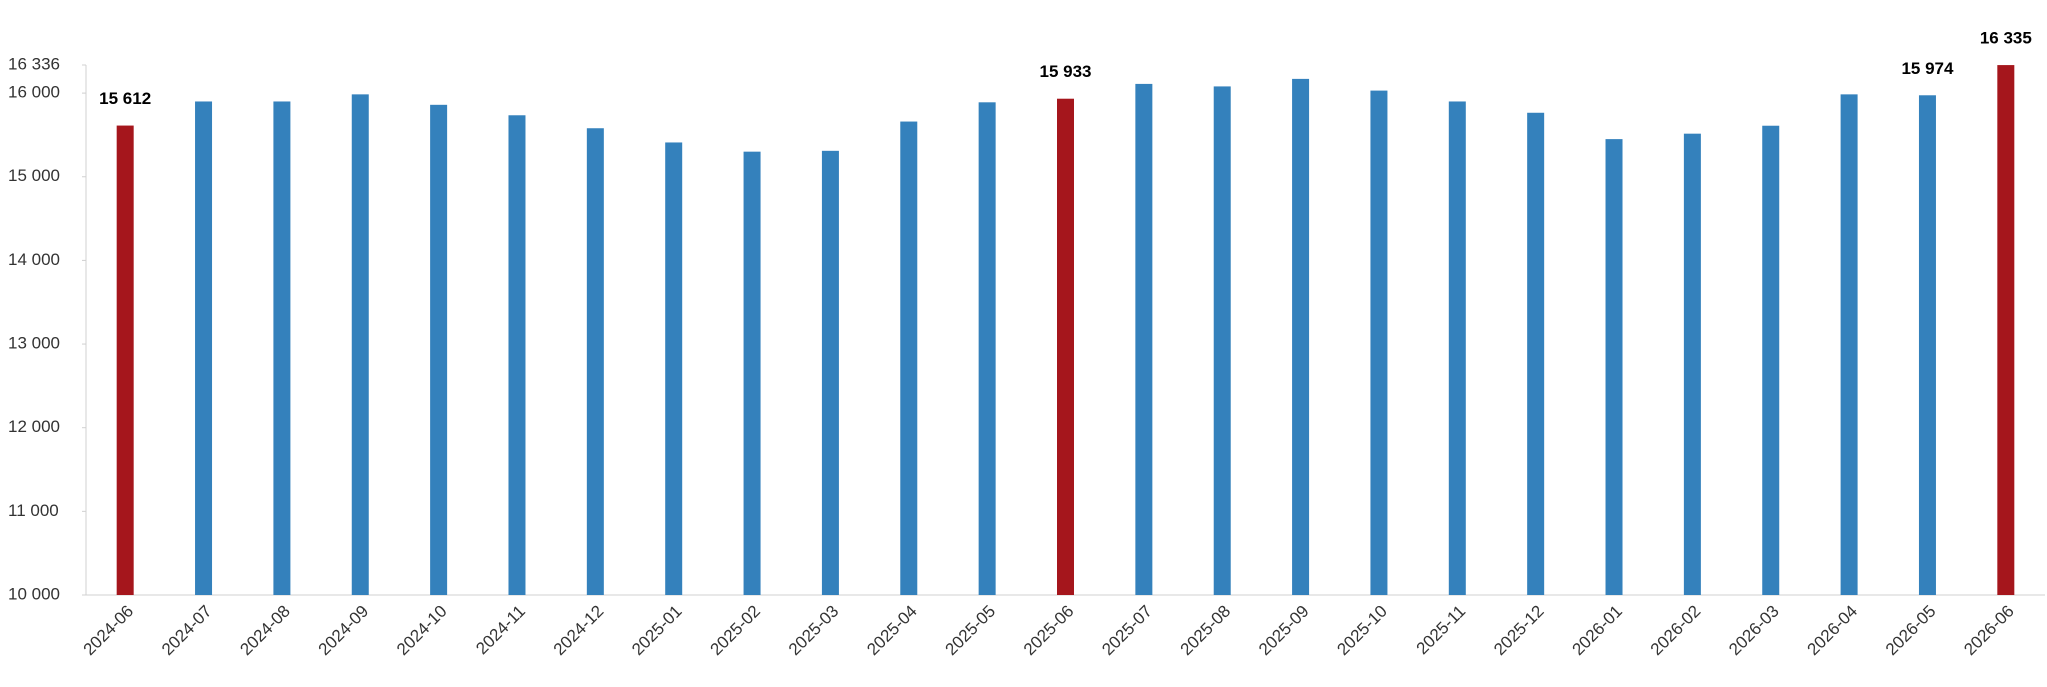 This screenshot has height=687, width=2047. Describe the element at coordinates (34, 259) in the screenshot. I see `y-tick-label: 14 000` at that location.